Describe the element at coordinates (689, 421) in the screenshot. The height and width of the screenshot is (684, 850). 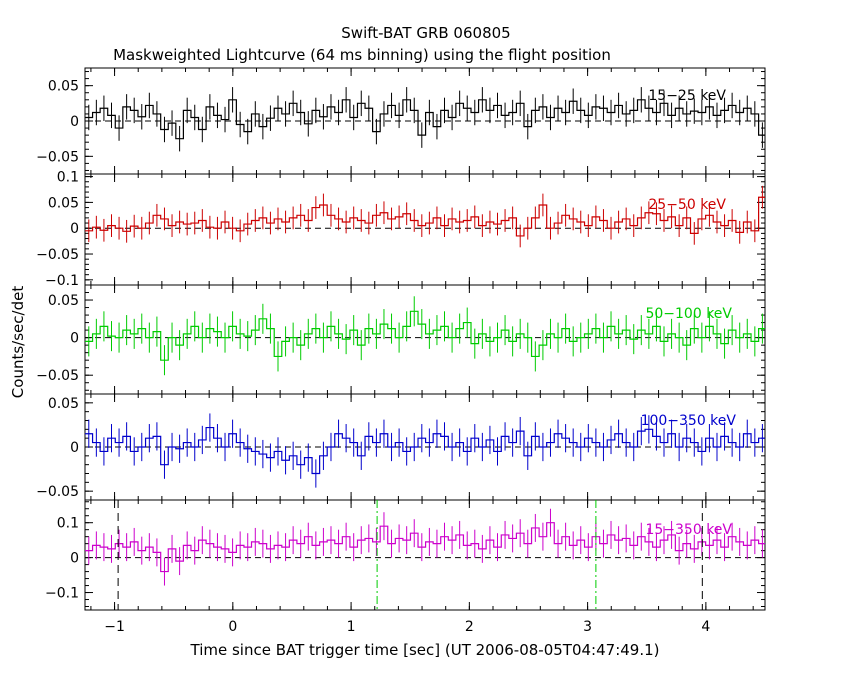
I see `band-label: 100−350 keV` at that location.